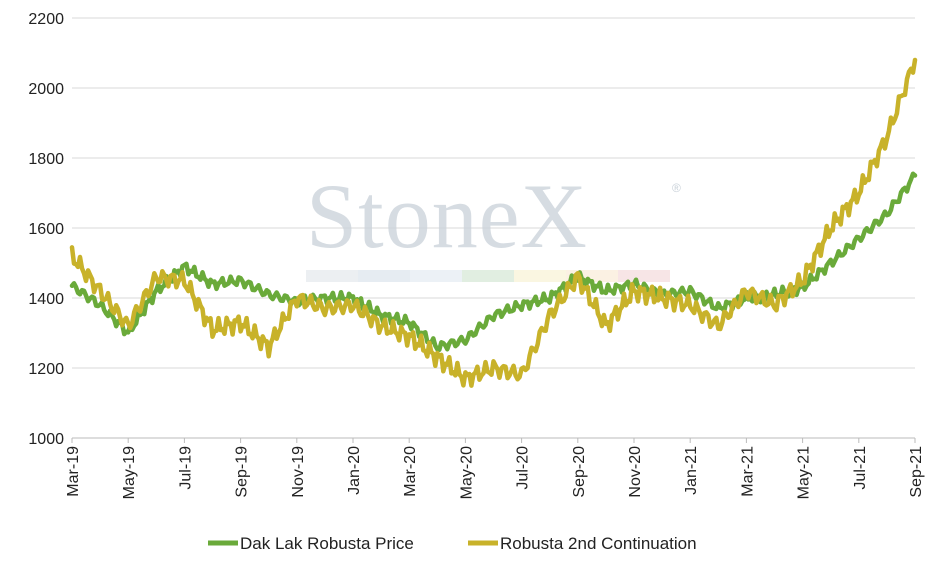  Describe the element at coordinates (579, 472) in the screenshot. I see `x-tick-label: Sep-20` at that location.